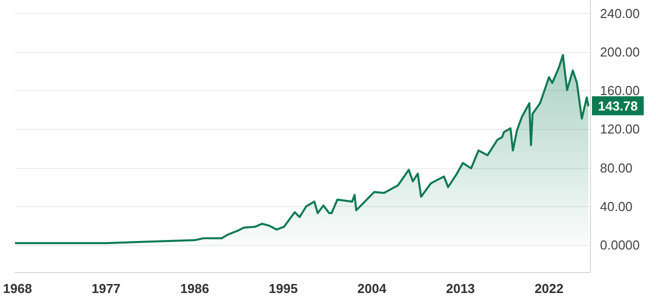 The width and height of the screenshot is (656, 299). Describe the element at coordinates (17, 288) in the screenshot. I see `x-tick-label: 1968` at that location.